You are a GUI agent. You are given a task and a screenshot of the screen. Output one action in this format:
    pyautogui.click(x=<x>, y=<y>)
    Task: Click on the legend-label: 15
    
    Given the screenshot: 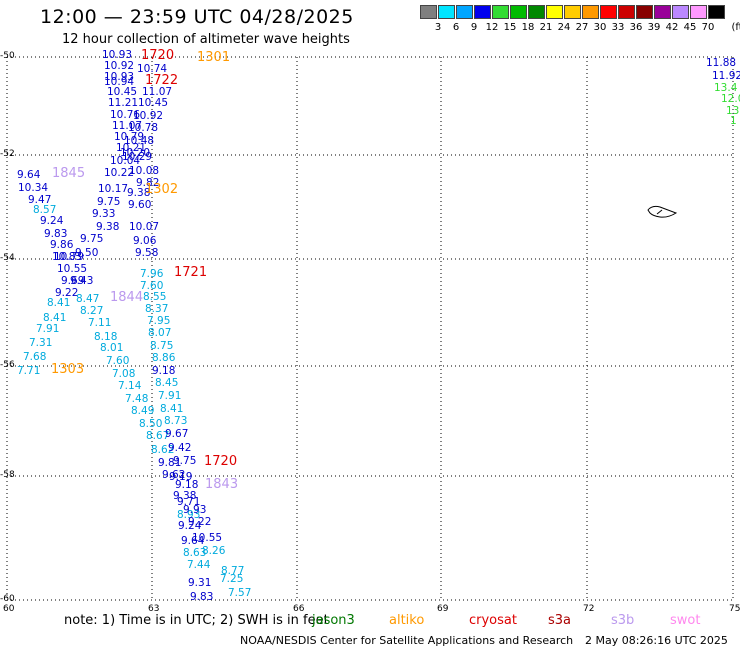 What is the action you would take?
    pyautogui.click(x=510, y=27)
    